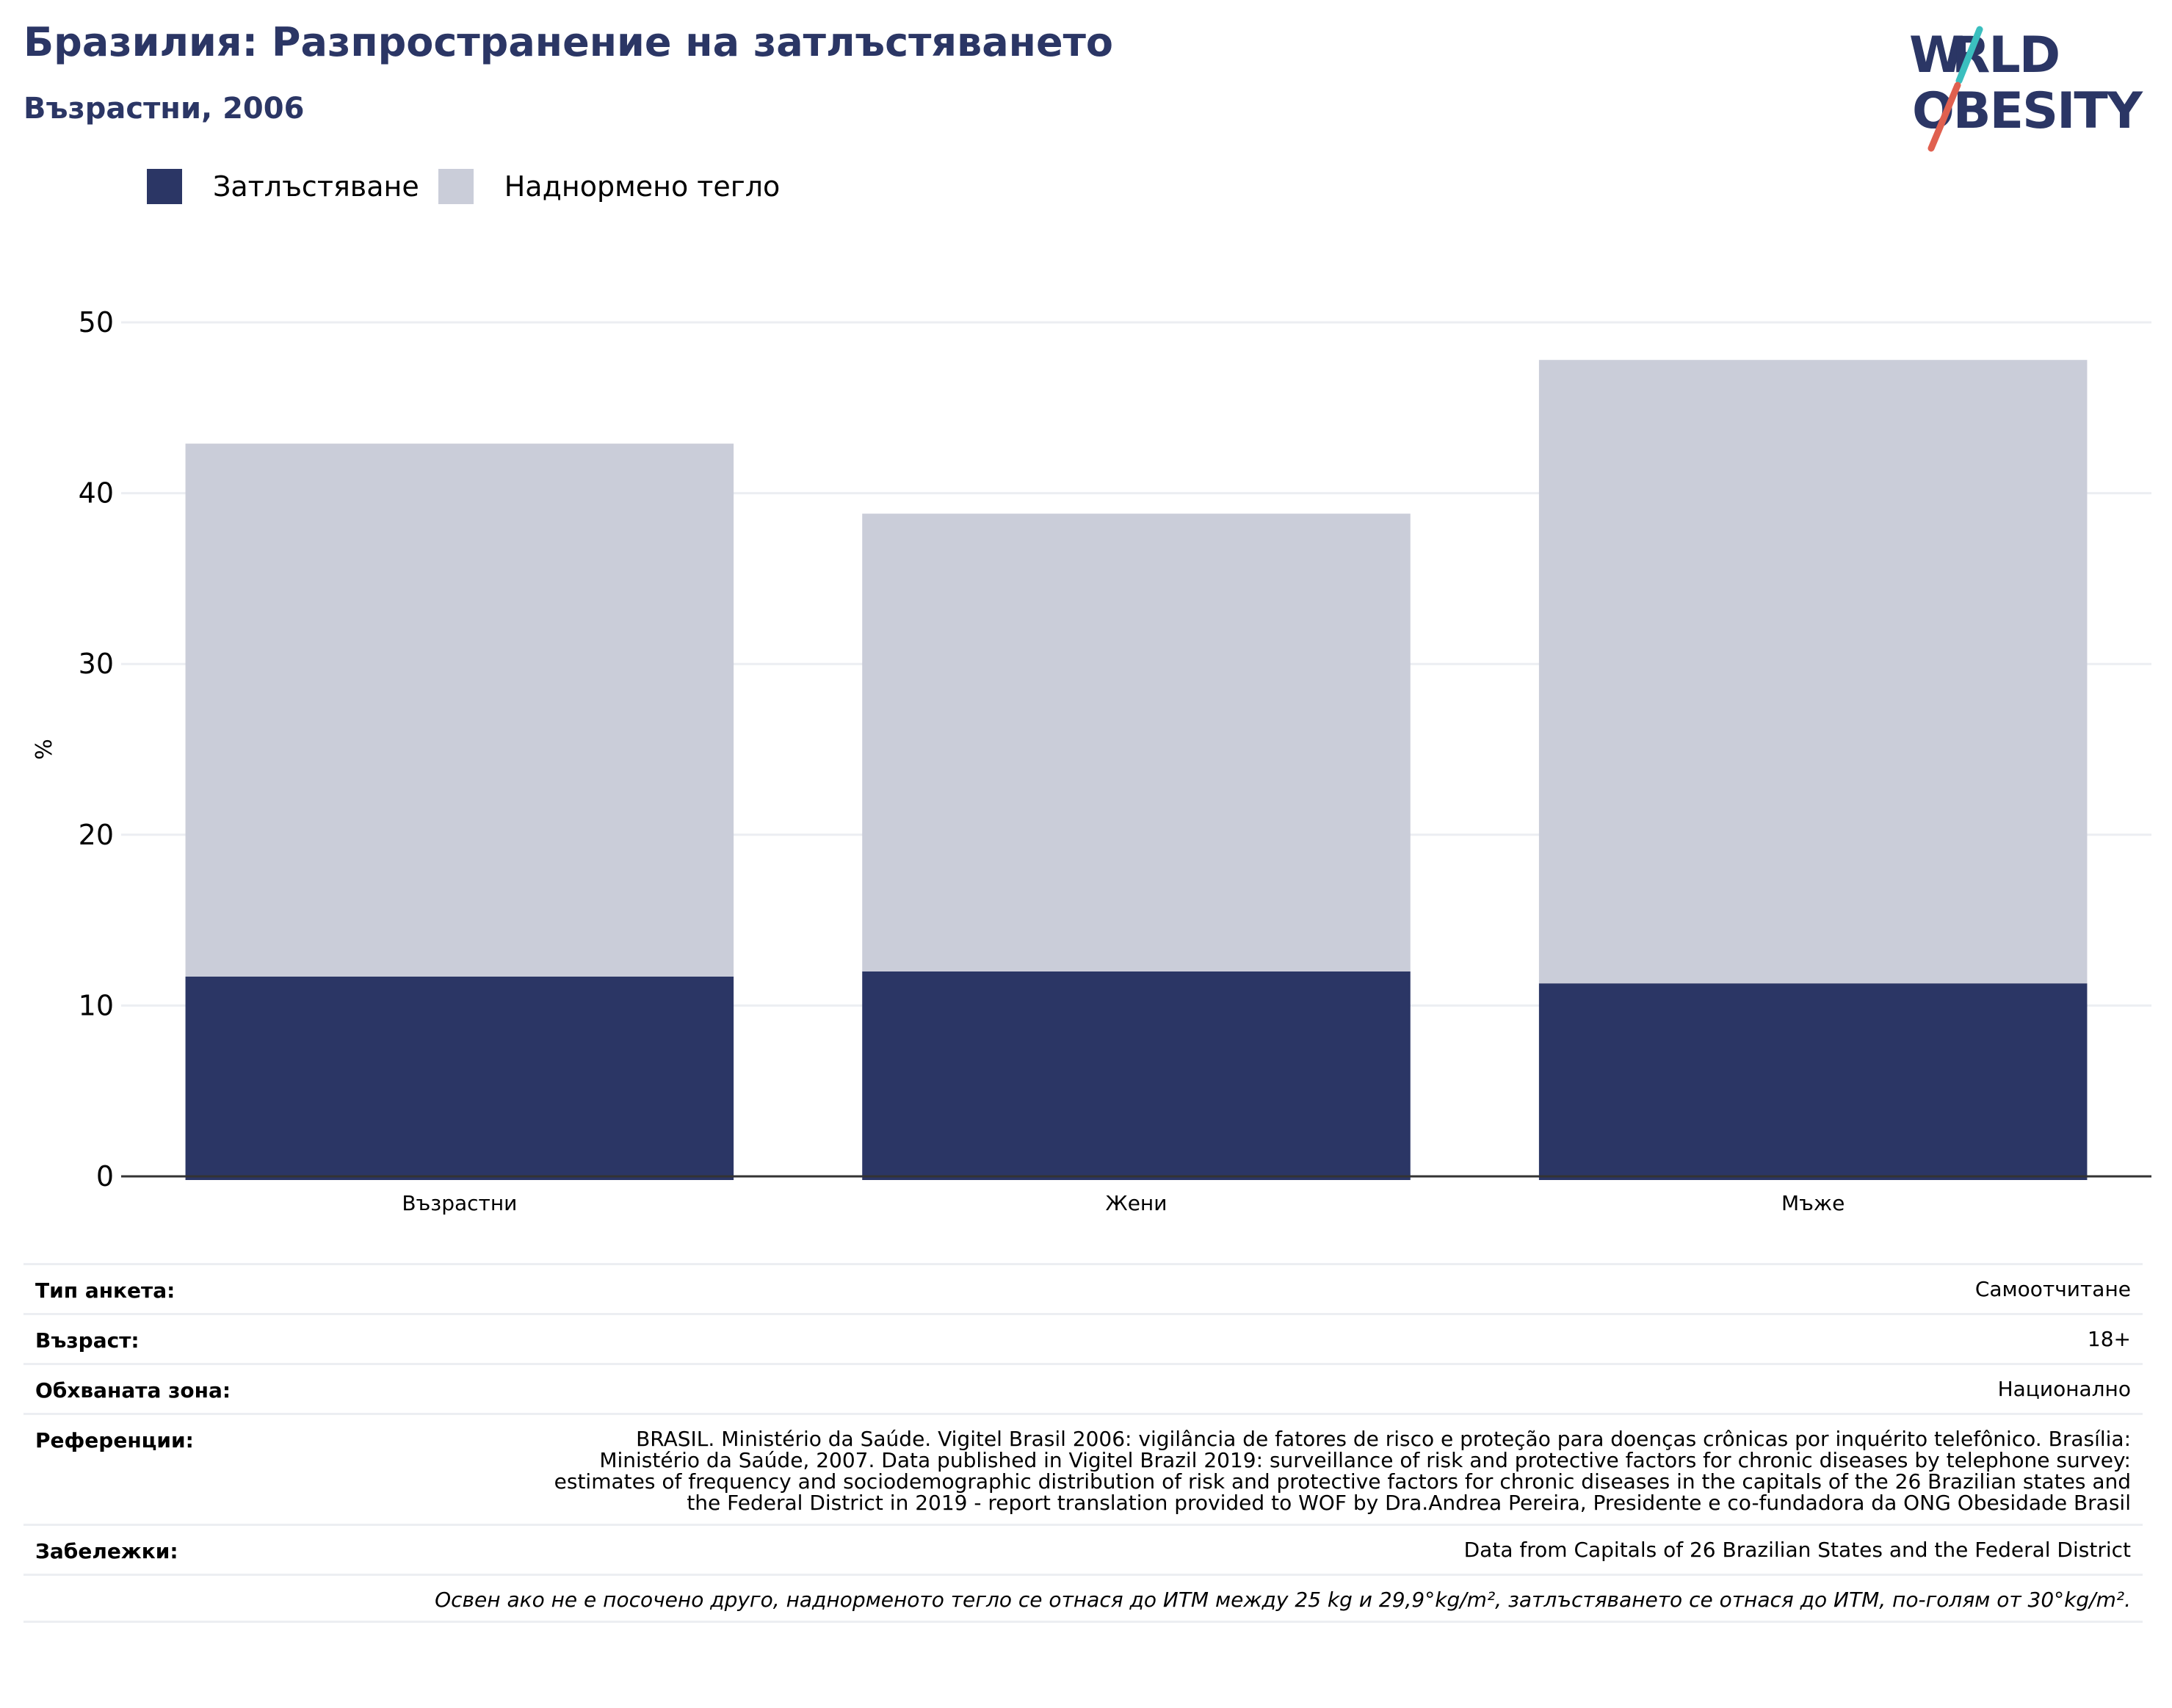  What do you see at coordinates (1083, 1388) in the screenshot?
I see `meta-row-area: Обхваната зона: Национално` at bounding box center [1083, 1388].